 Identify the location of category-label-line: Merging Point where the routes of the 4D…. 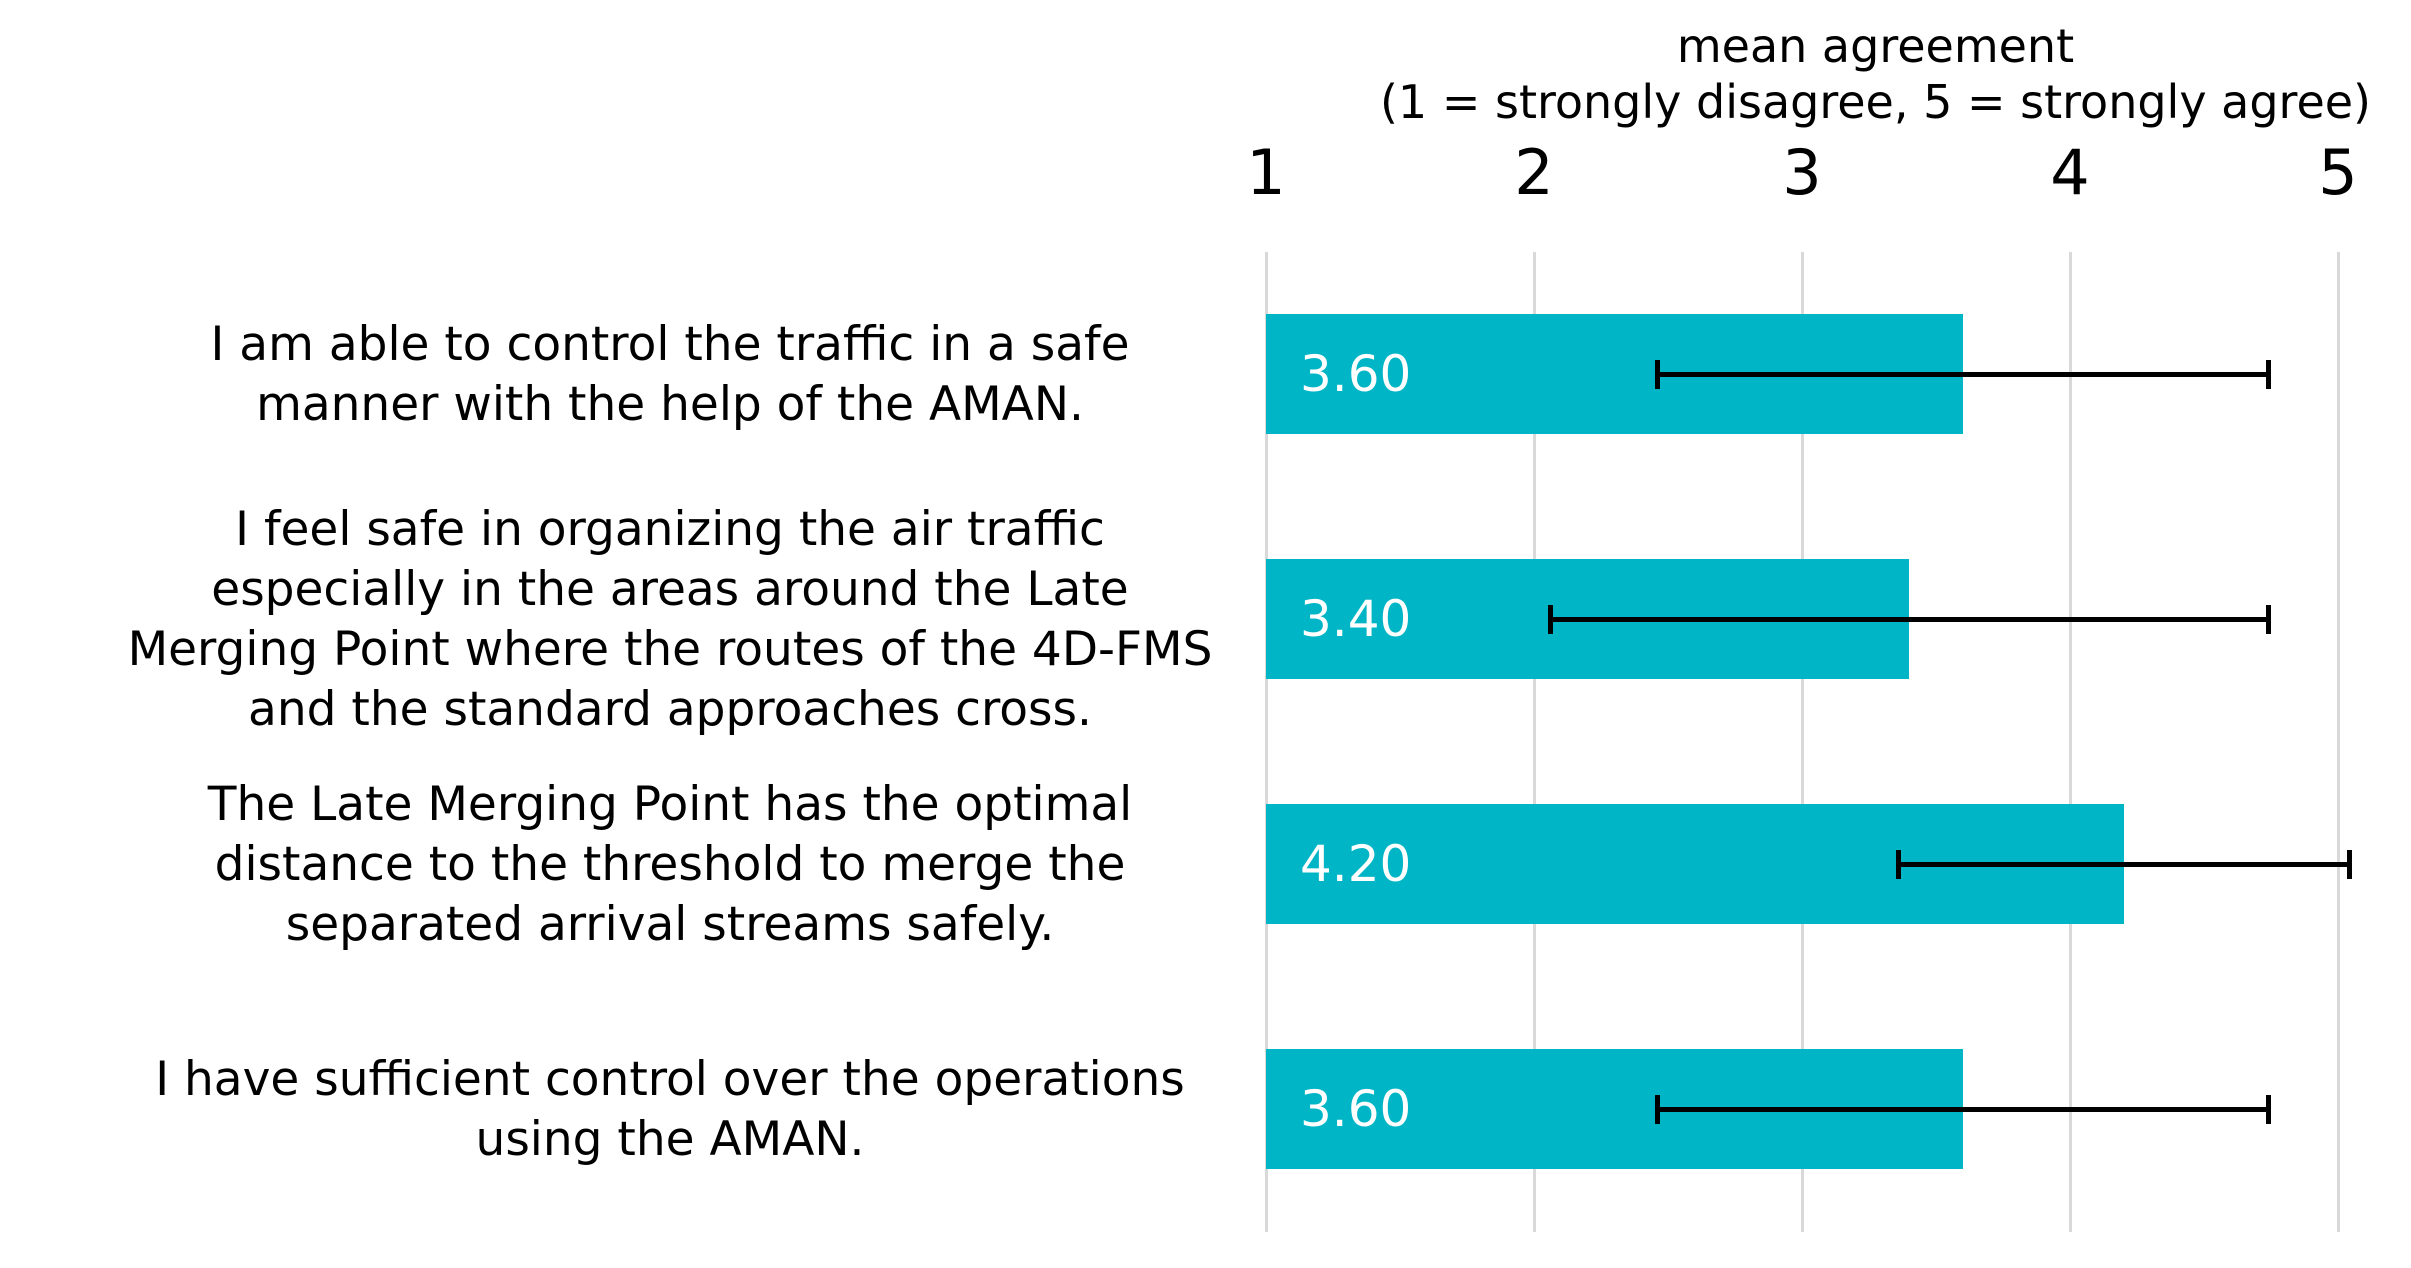
(670, 649).